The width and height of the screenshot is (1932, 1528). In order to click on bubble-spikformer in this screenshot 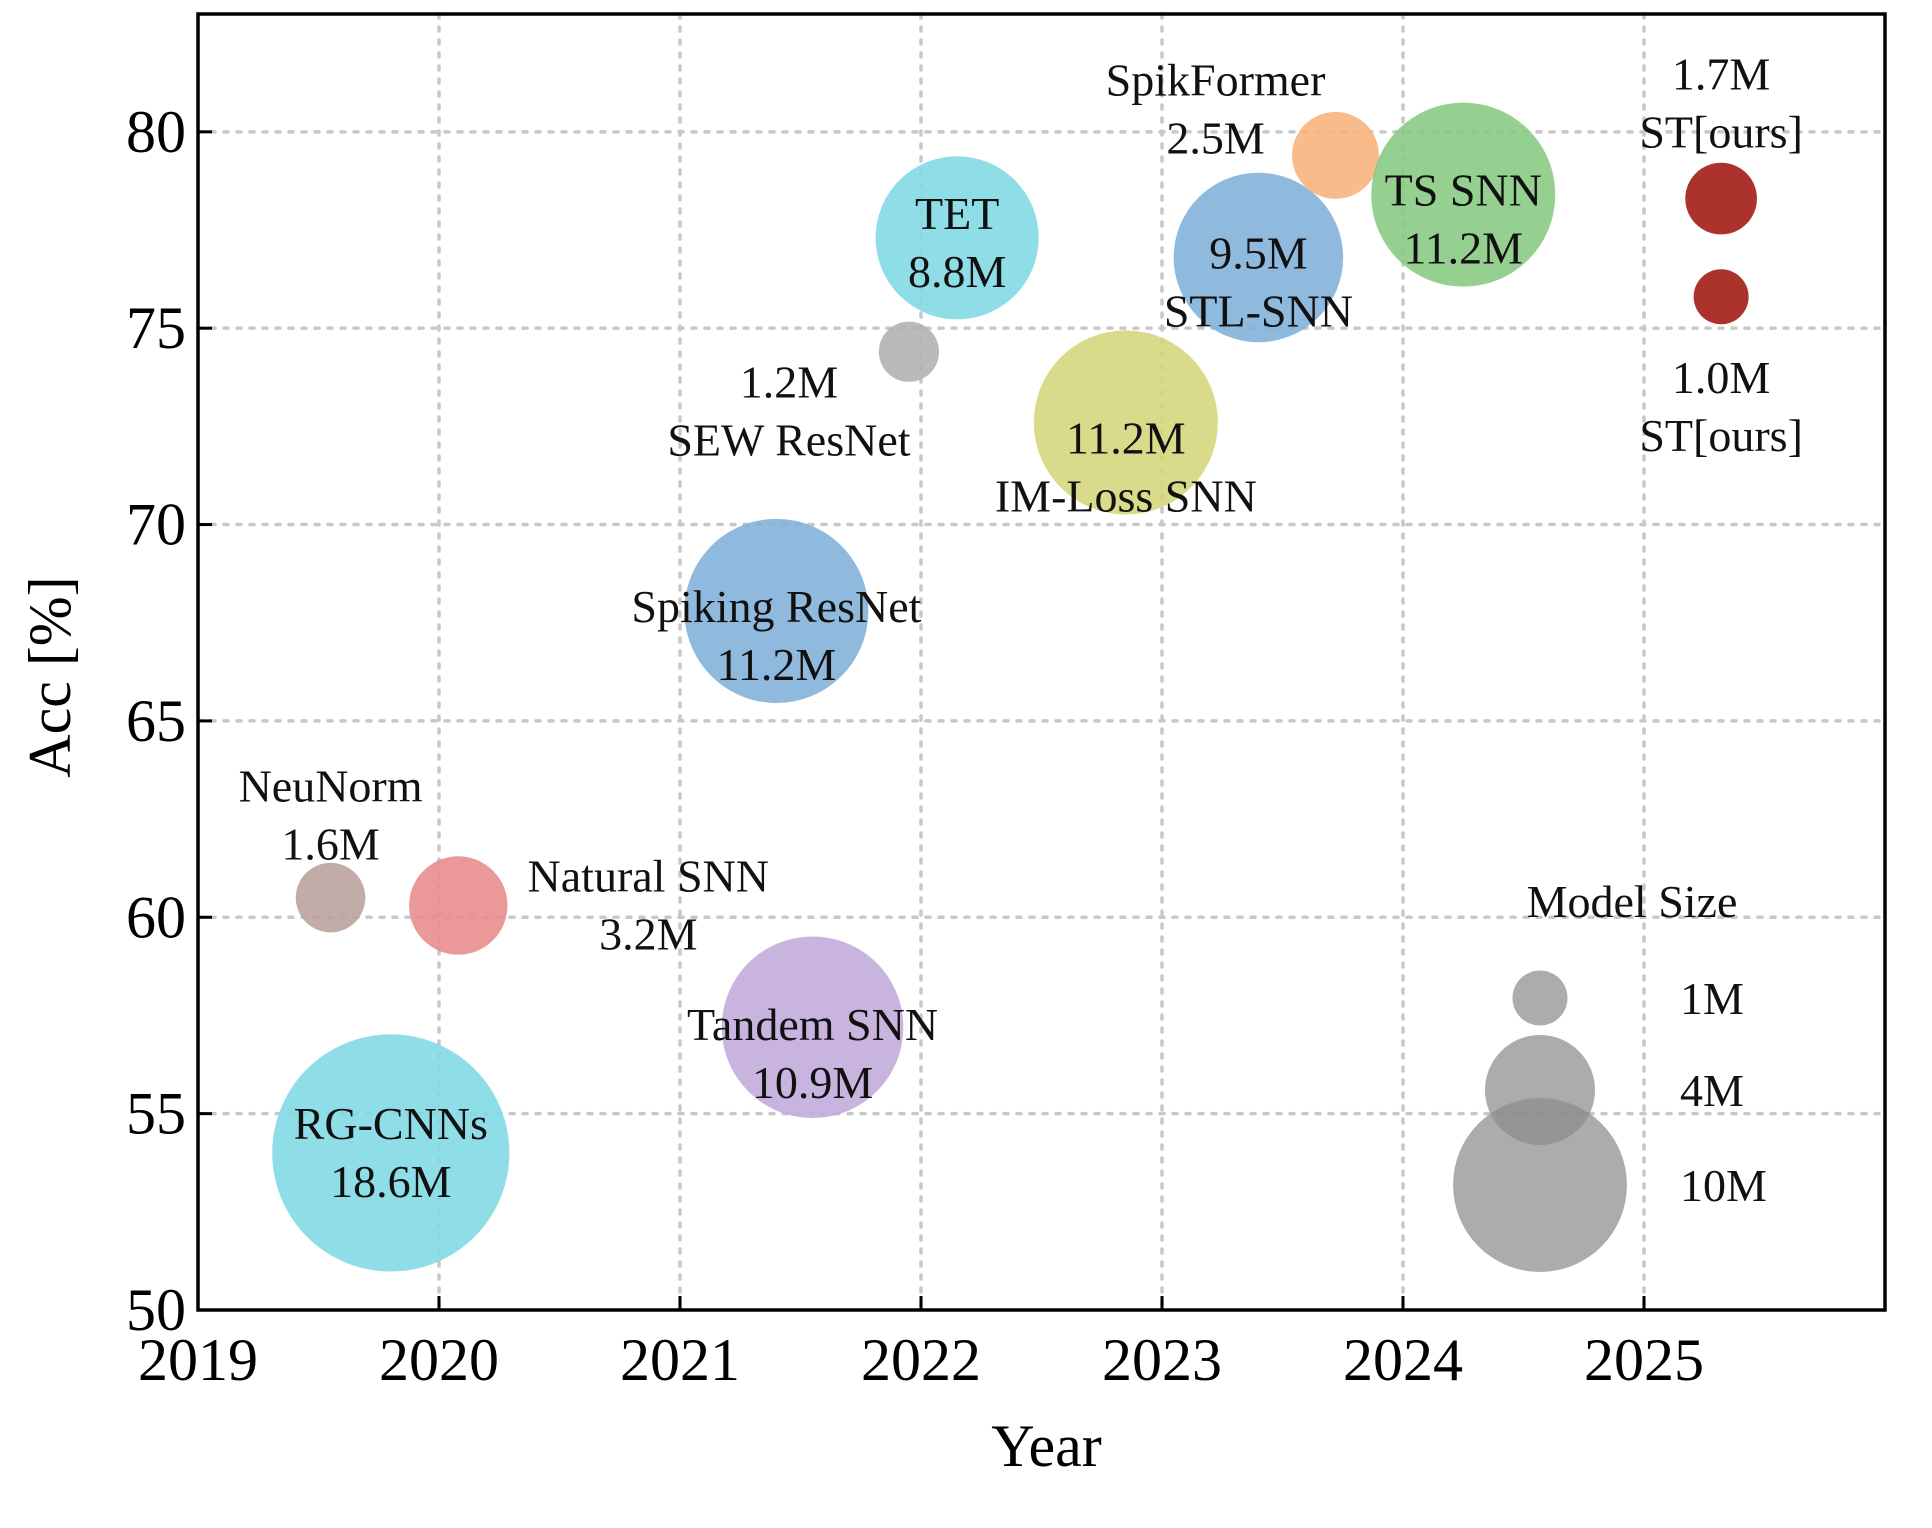, I will do `click(1336, 155)`.